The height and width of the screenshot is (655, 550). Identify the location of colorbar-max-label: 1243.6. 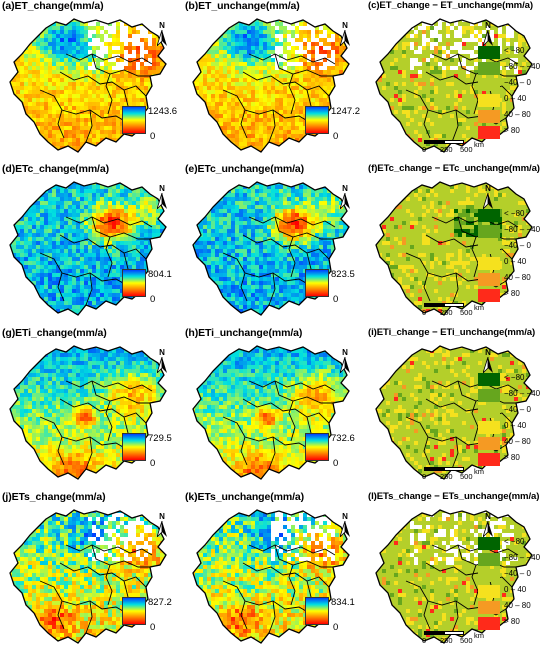
(162, 111).